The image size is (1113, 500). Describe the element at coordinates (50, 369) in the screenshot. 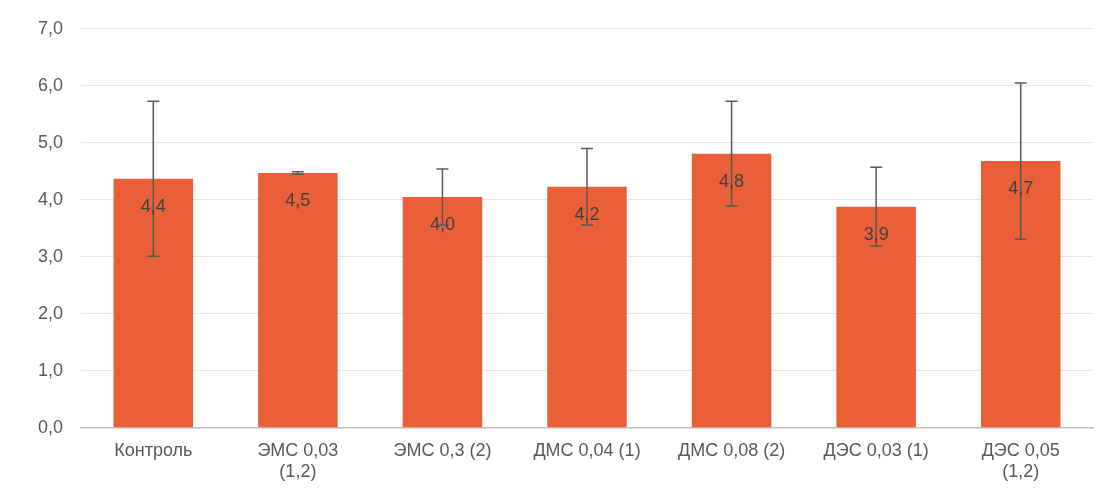

I see `y-tick-label: 1,0` at that location.